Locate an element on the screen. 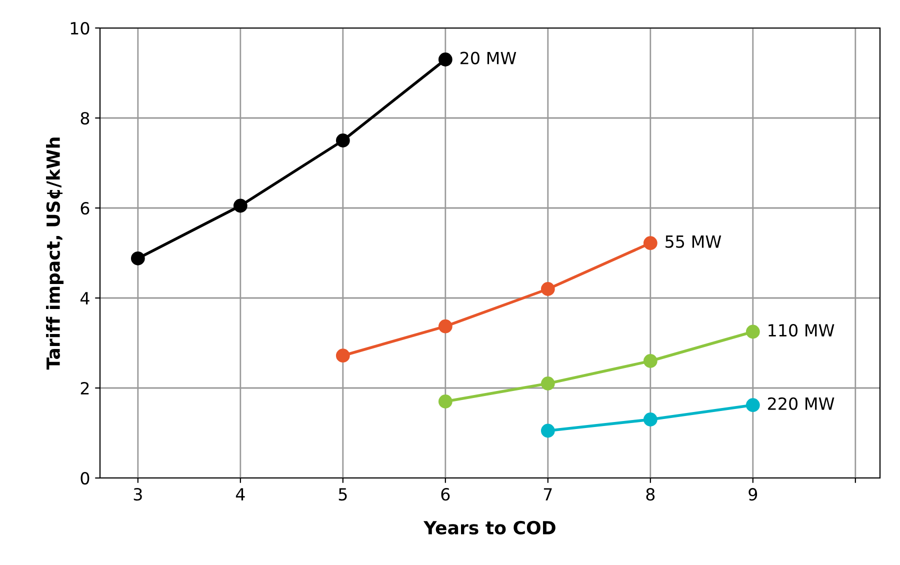 This screenshot has width=900, height=565. x-axis-title: Years to COD is located at coordinates (489, 527).